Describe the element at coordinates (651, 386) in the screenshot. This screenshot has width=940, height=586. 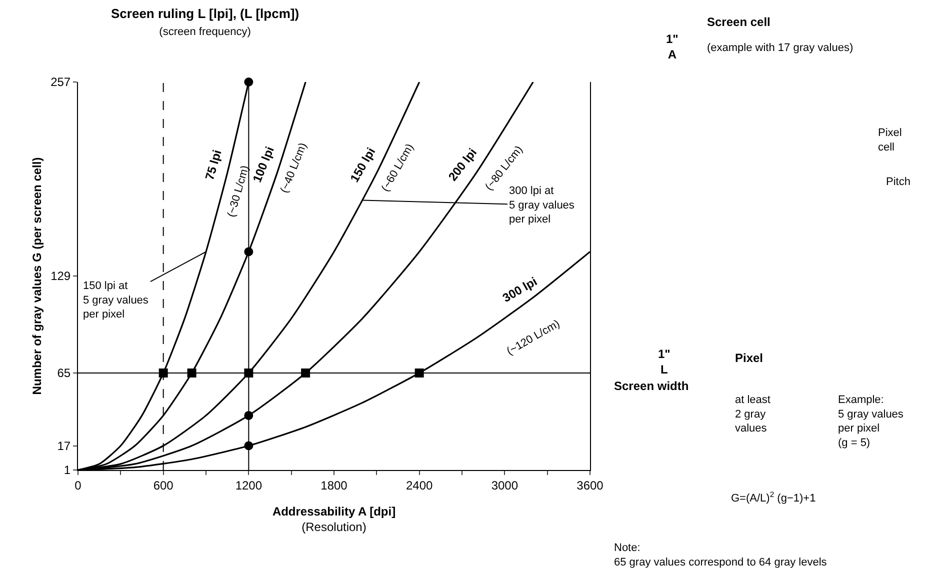
I see `text: Screen width` at that location.